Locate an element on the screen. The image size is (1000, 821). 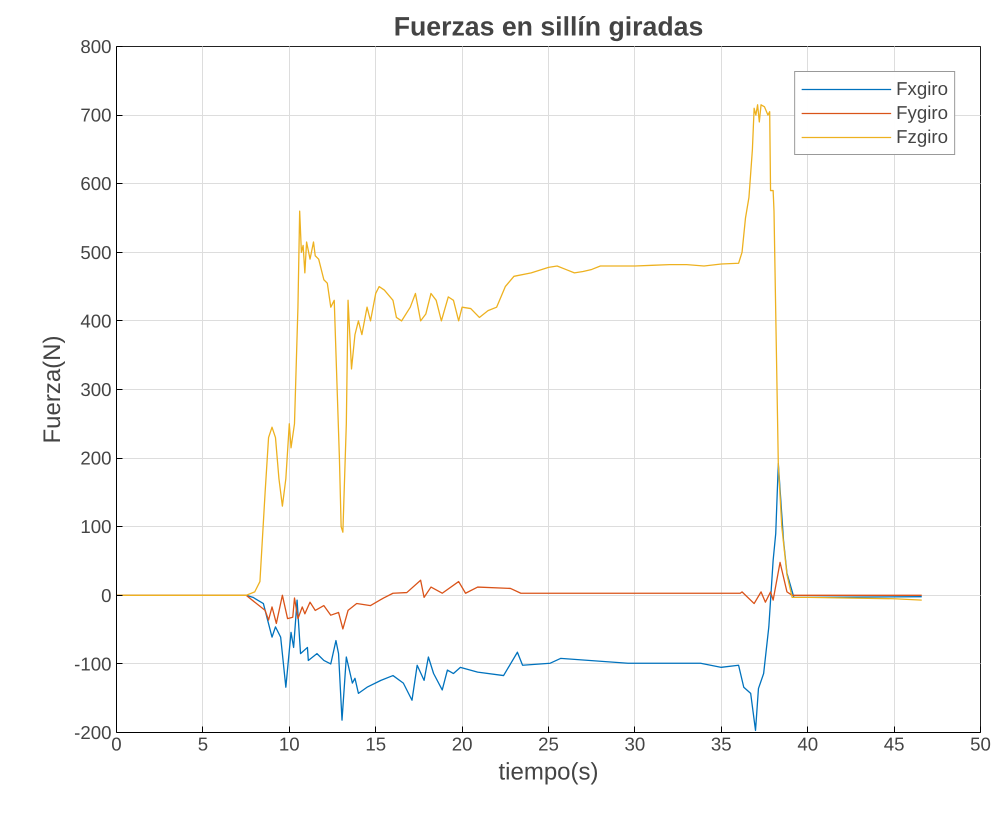
chart-title: Fuerzas en sillín giradas is located at coordinates (549, 27).